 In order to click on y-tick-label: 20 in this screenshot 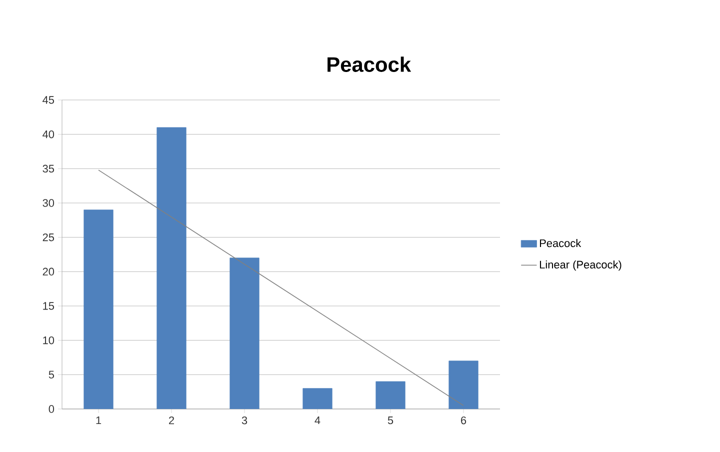, I will do `click(48, 272)`.